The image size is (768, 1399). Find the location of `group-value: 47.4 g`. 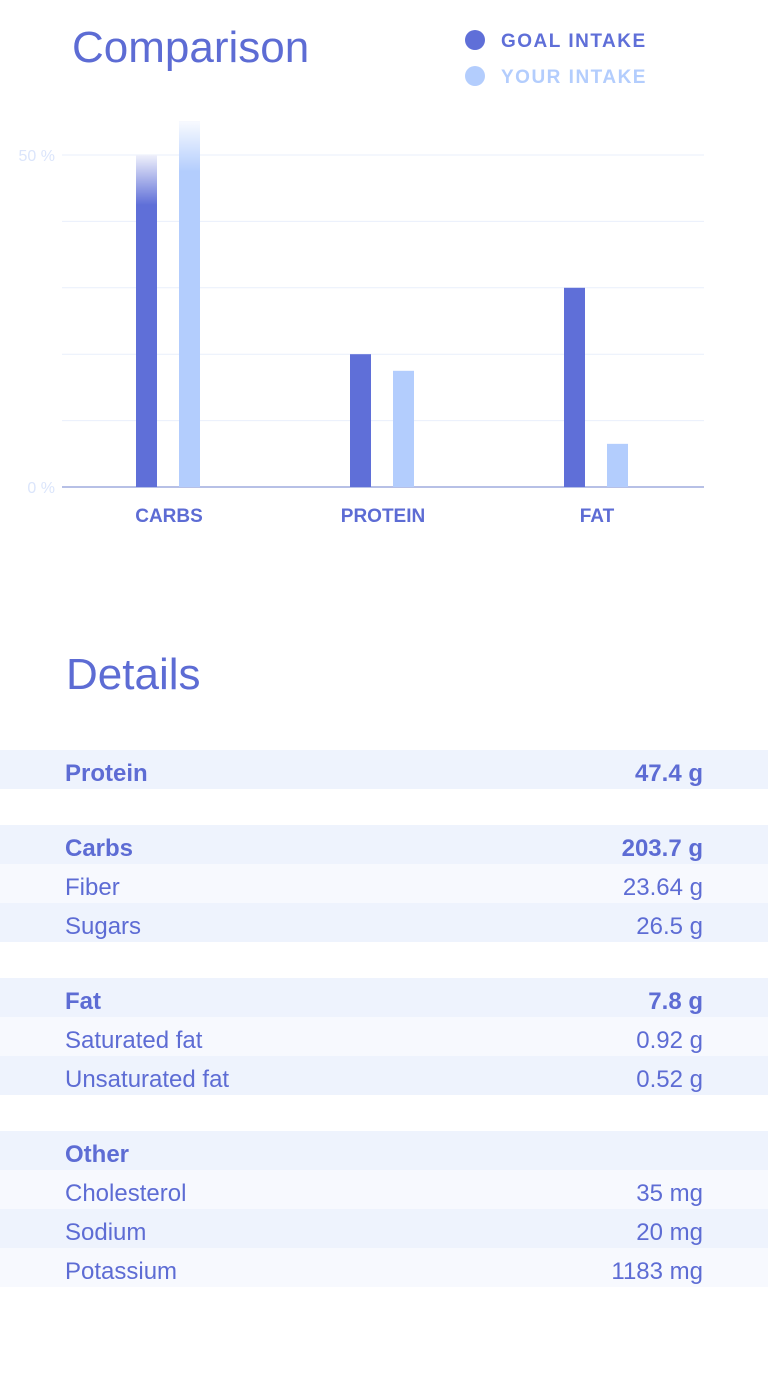

group-value: 47.4 g is located at coordinates (669, 773).